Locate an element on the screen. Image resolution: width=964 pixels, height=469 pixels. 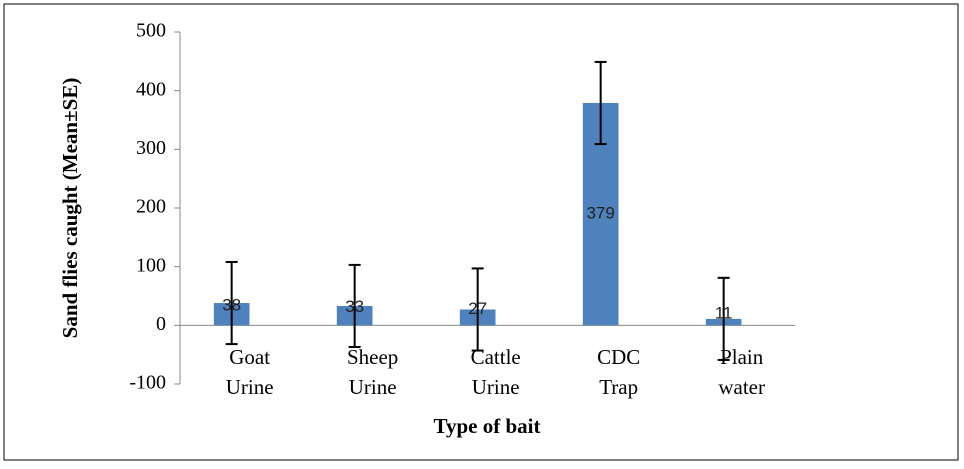
y-tick-label: 500 is located at coordinates (151, 31).